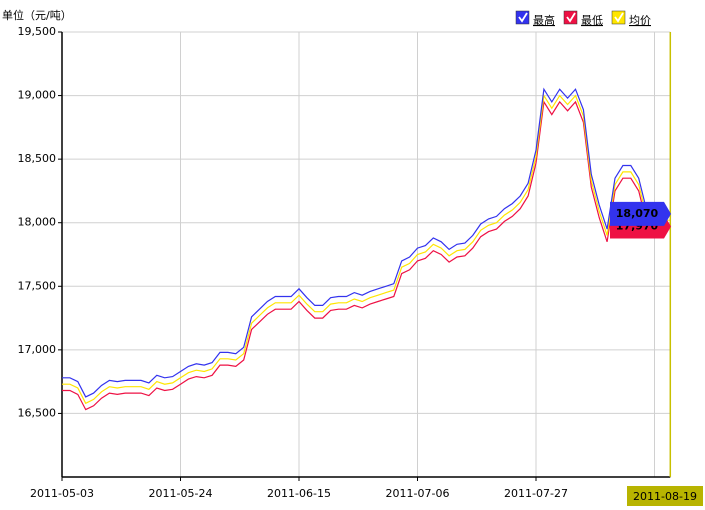 Image resolution: width=705 pixels, height=510 pixels. Describe the element at coordinates (62, 493) in the screenshot. I see `x-tick-label: 2011-05-03` at that location.